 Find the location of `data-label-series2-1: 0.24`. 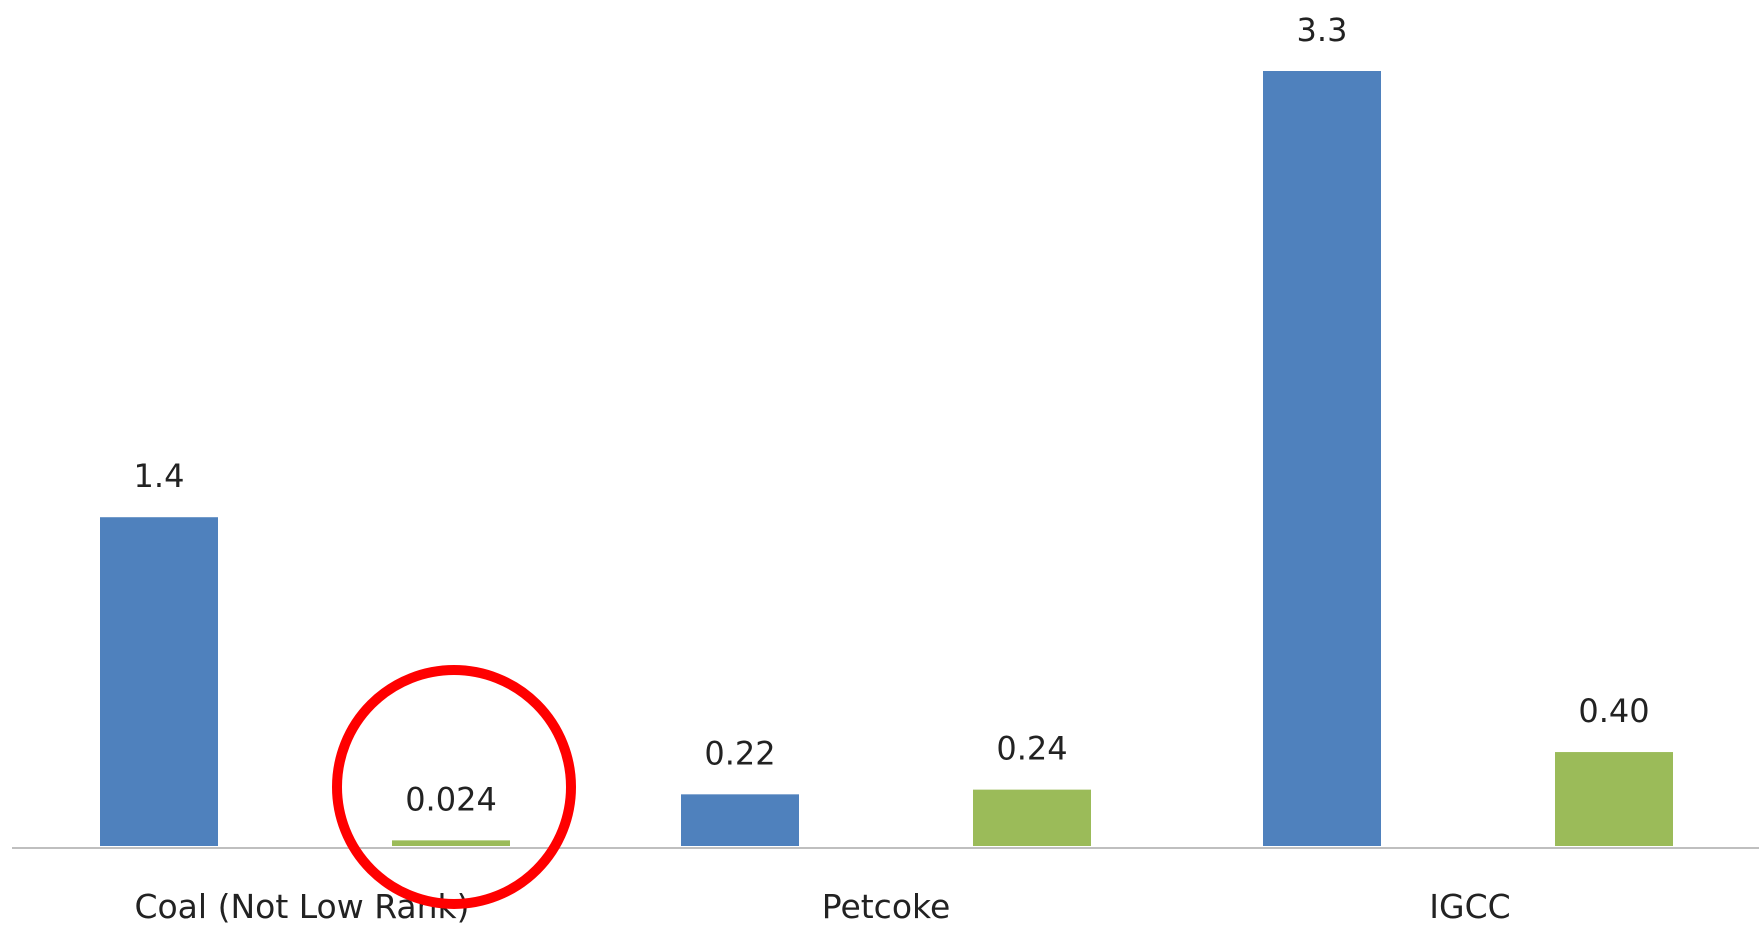

data-label-series2-1: 0.24 is located at coordinates (1031, 749).